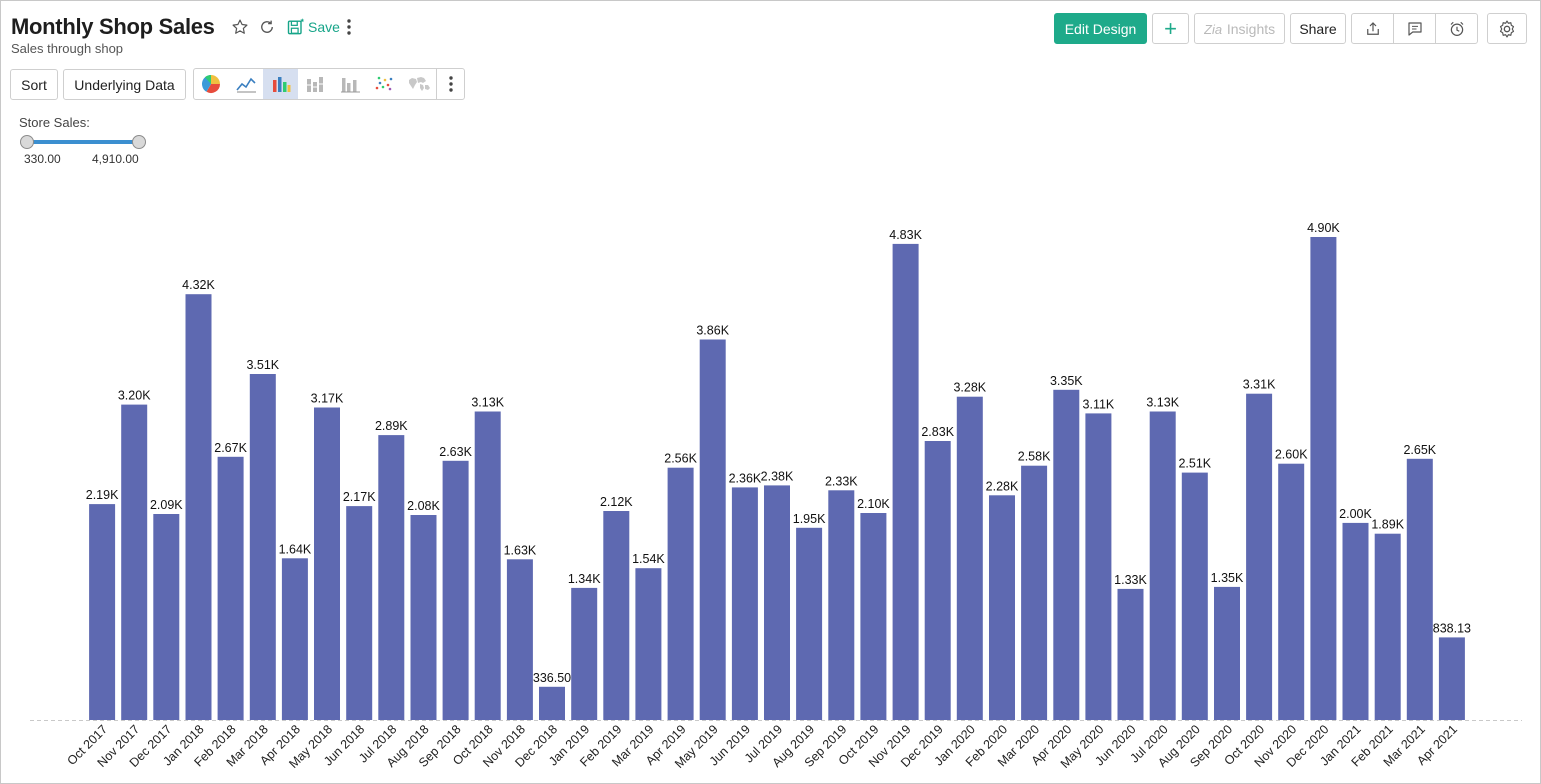  Describe the element at coordinates (240, 27) in the screenshot. I see `favorite-star-icon` at that location.